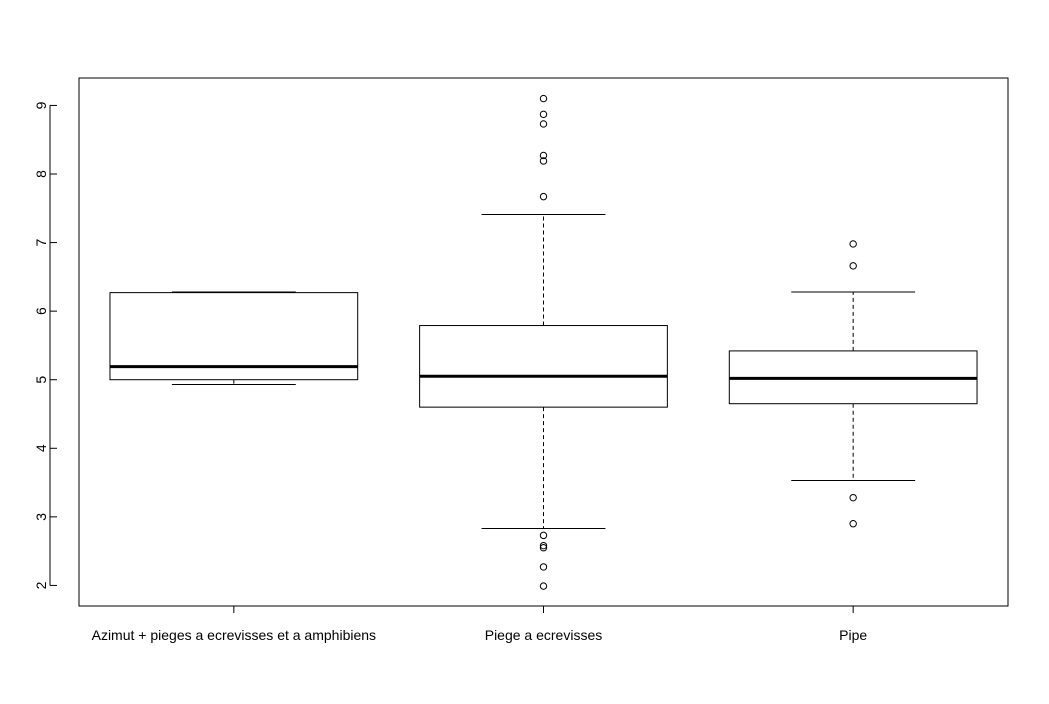 This screenshot has width=1049, height=704. I want to click on x-tick-label: Piege a ecrevisses, so click(544, 635).